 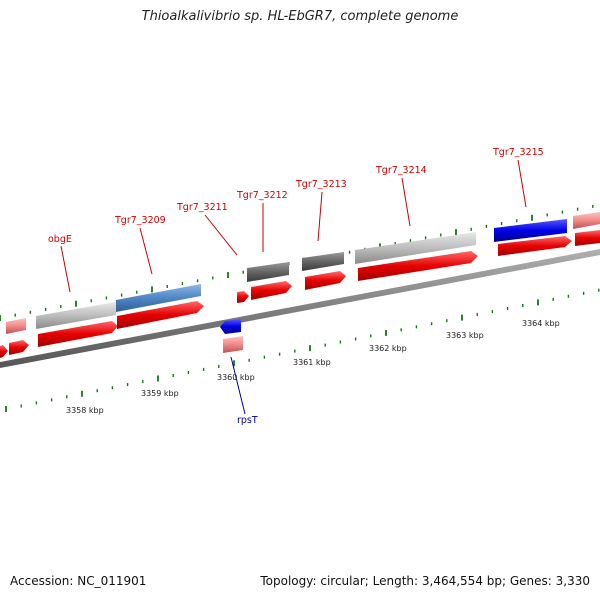 I want to click on gene-bar-rpsT-blue, so click(x=230, y=326).